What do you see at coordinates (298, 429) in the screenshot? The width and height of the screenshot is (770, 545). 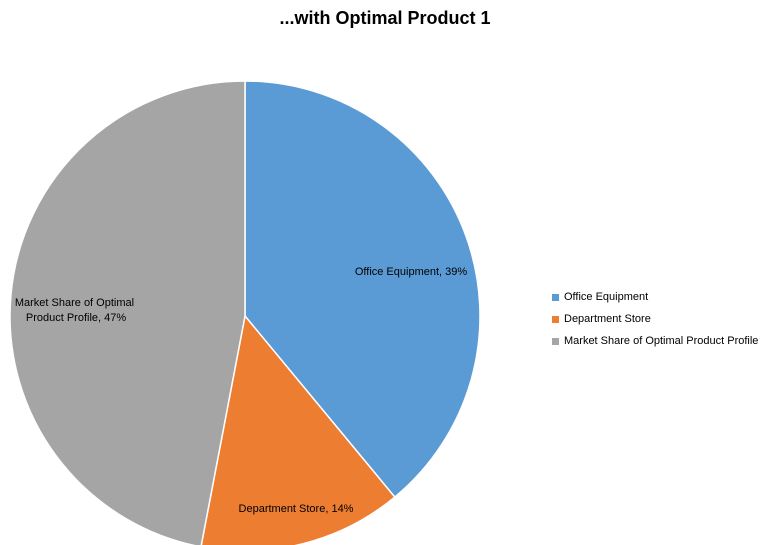 I see `slice-department-store` at bounding box center [298, 429].